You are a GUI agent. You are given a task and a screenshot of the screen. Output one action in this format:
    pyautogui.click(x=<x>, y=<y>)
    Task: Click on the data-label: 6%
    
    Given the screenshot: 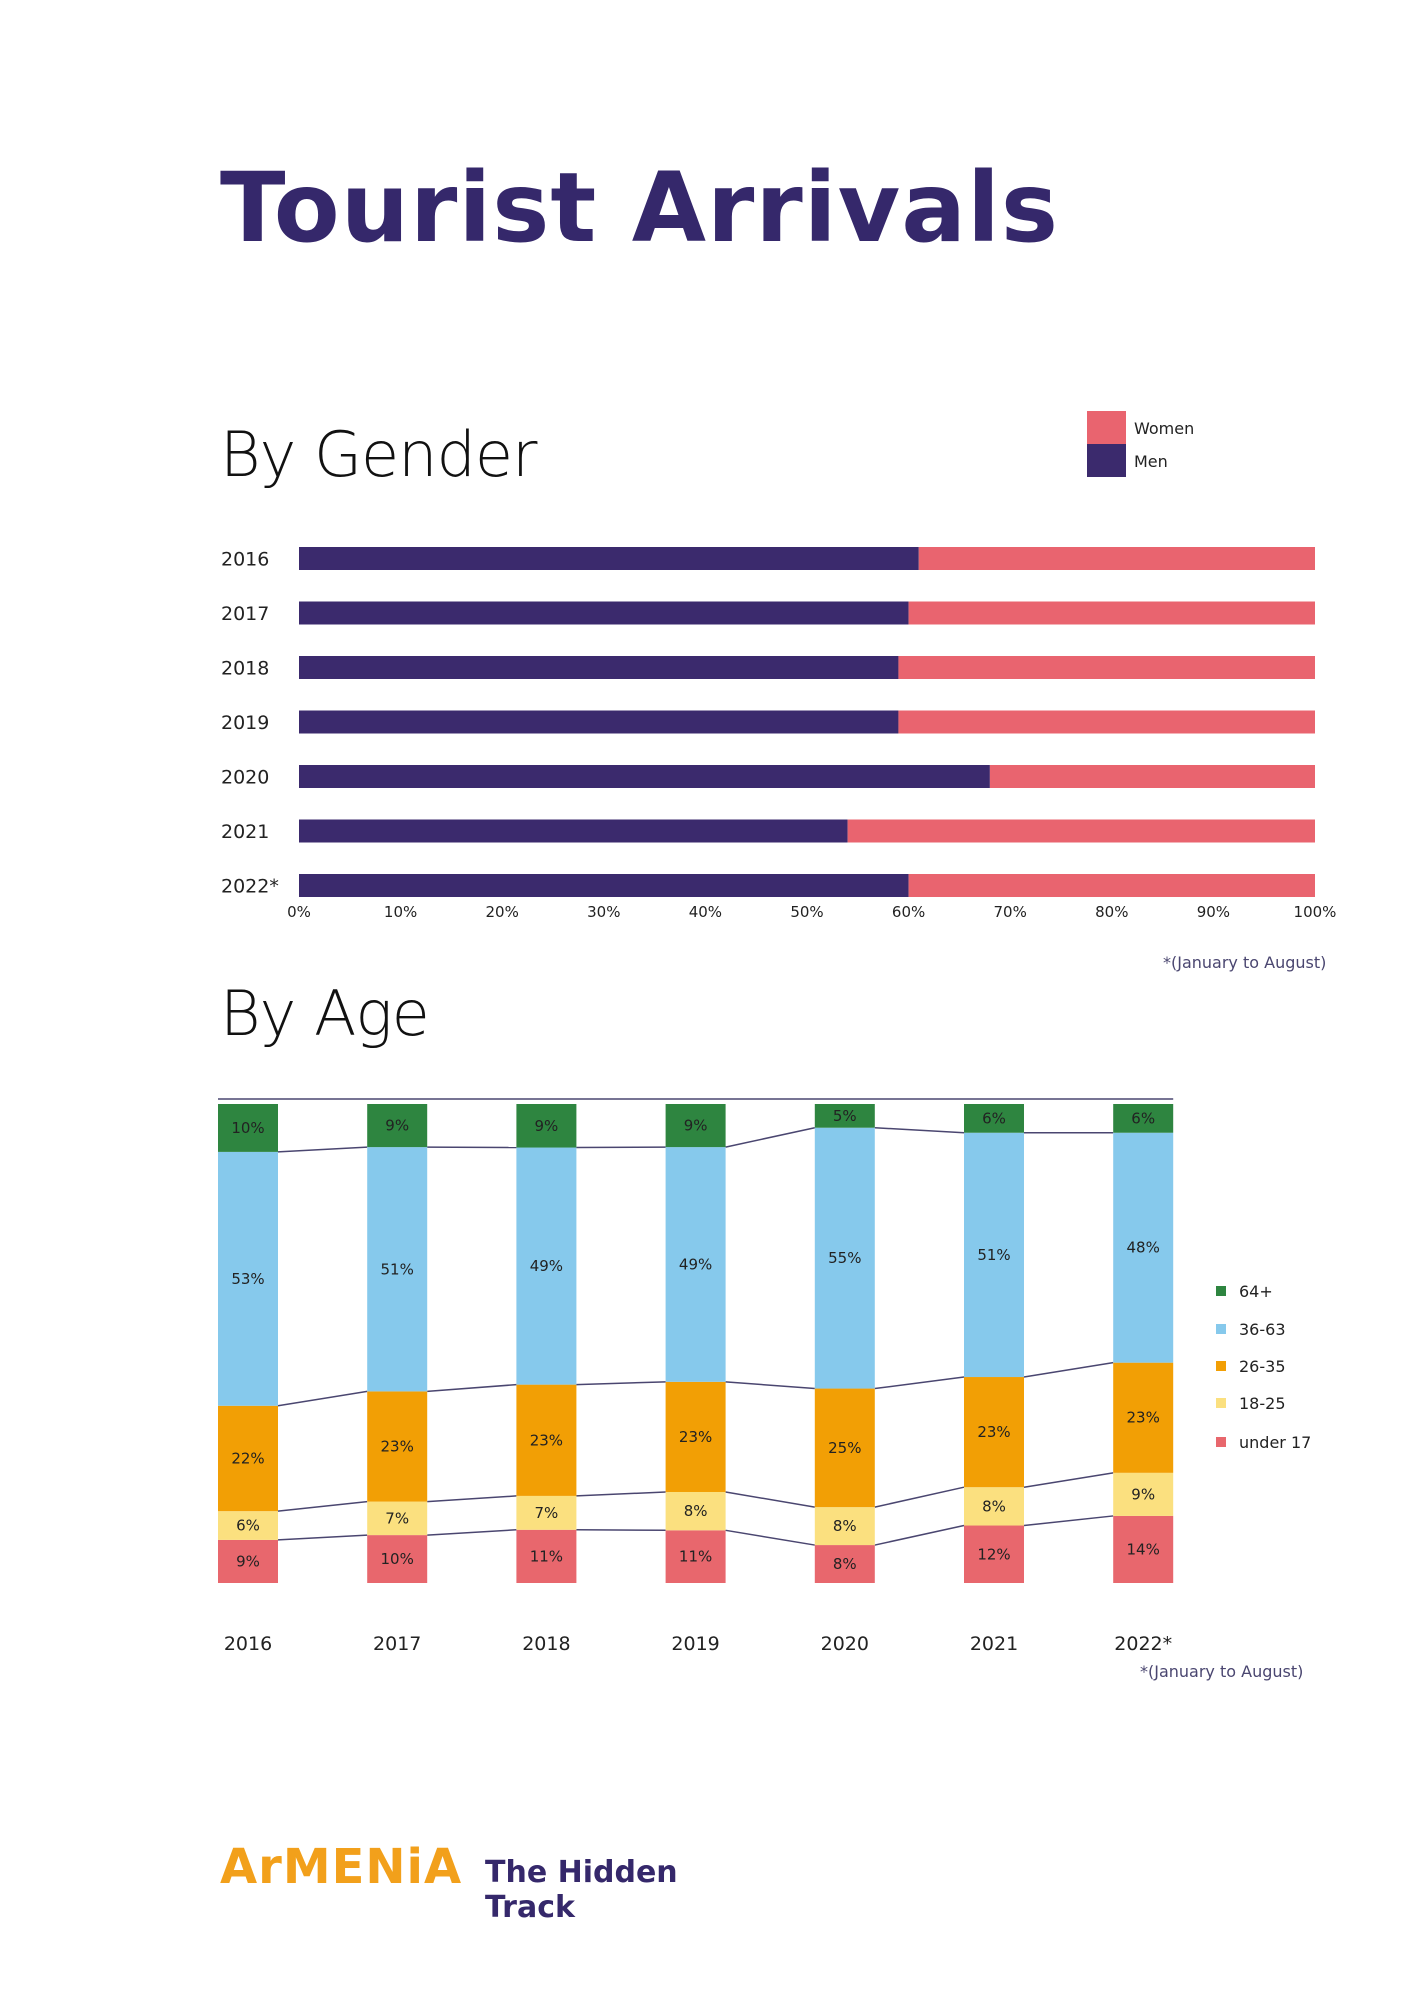 What is the action you would take?
    pyautogui.click(x=1143, y=1118)
    